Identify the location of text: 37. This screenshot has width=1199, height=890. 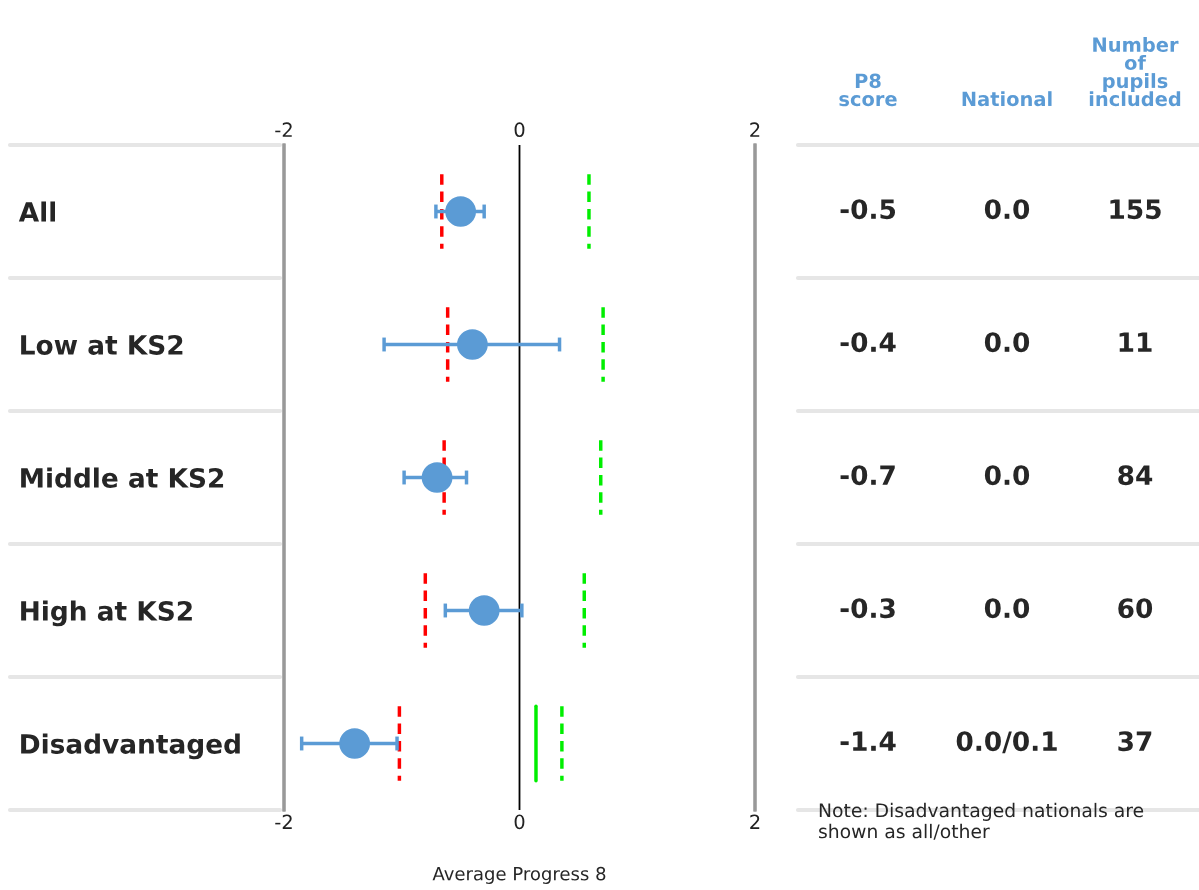
(1135, 741).